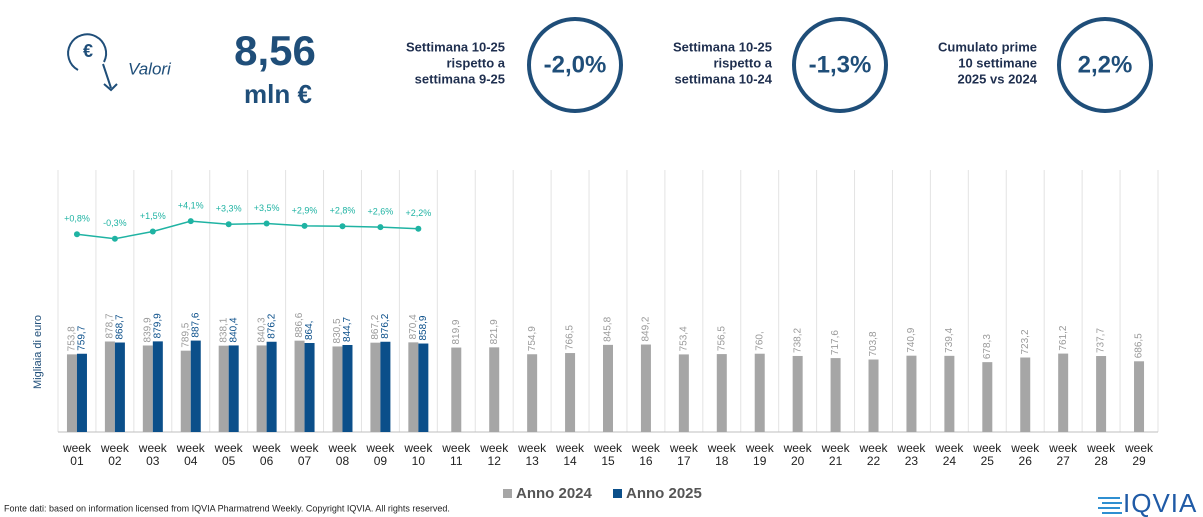 Image resolution: width=1203 pixels, height=517 pixels. Describe the element at coordinates (684, 338) in the screenshot. I see `value-label: 753,4` at that location.